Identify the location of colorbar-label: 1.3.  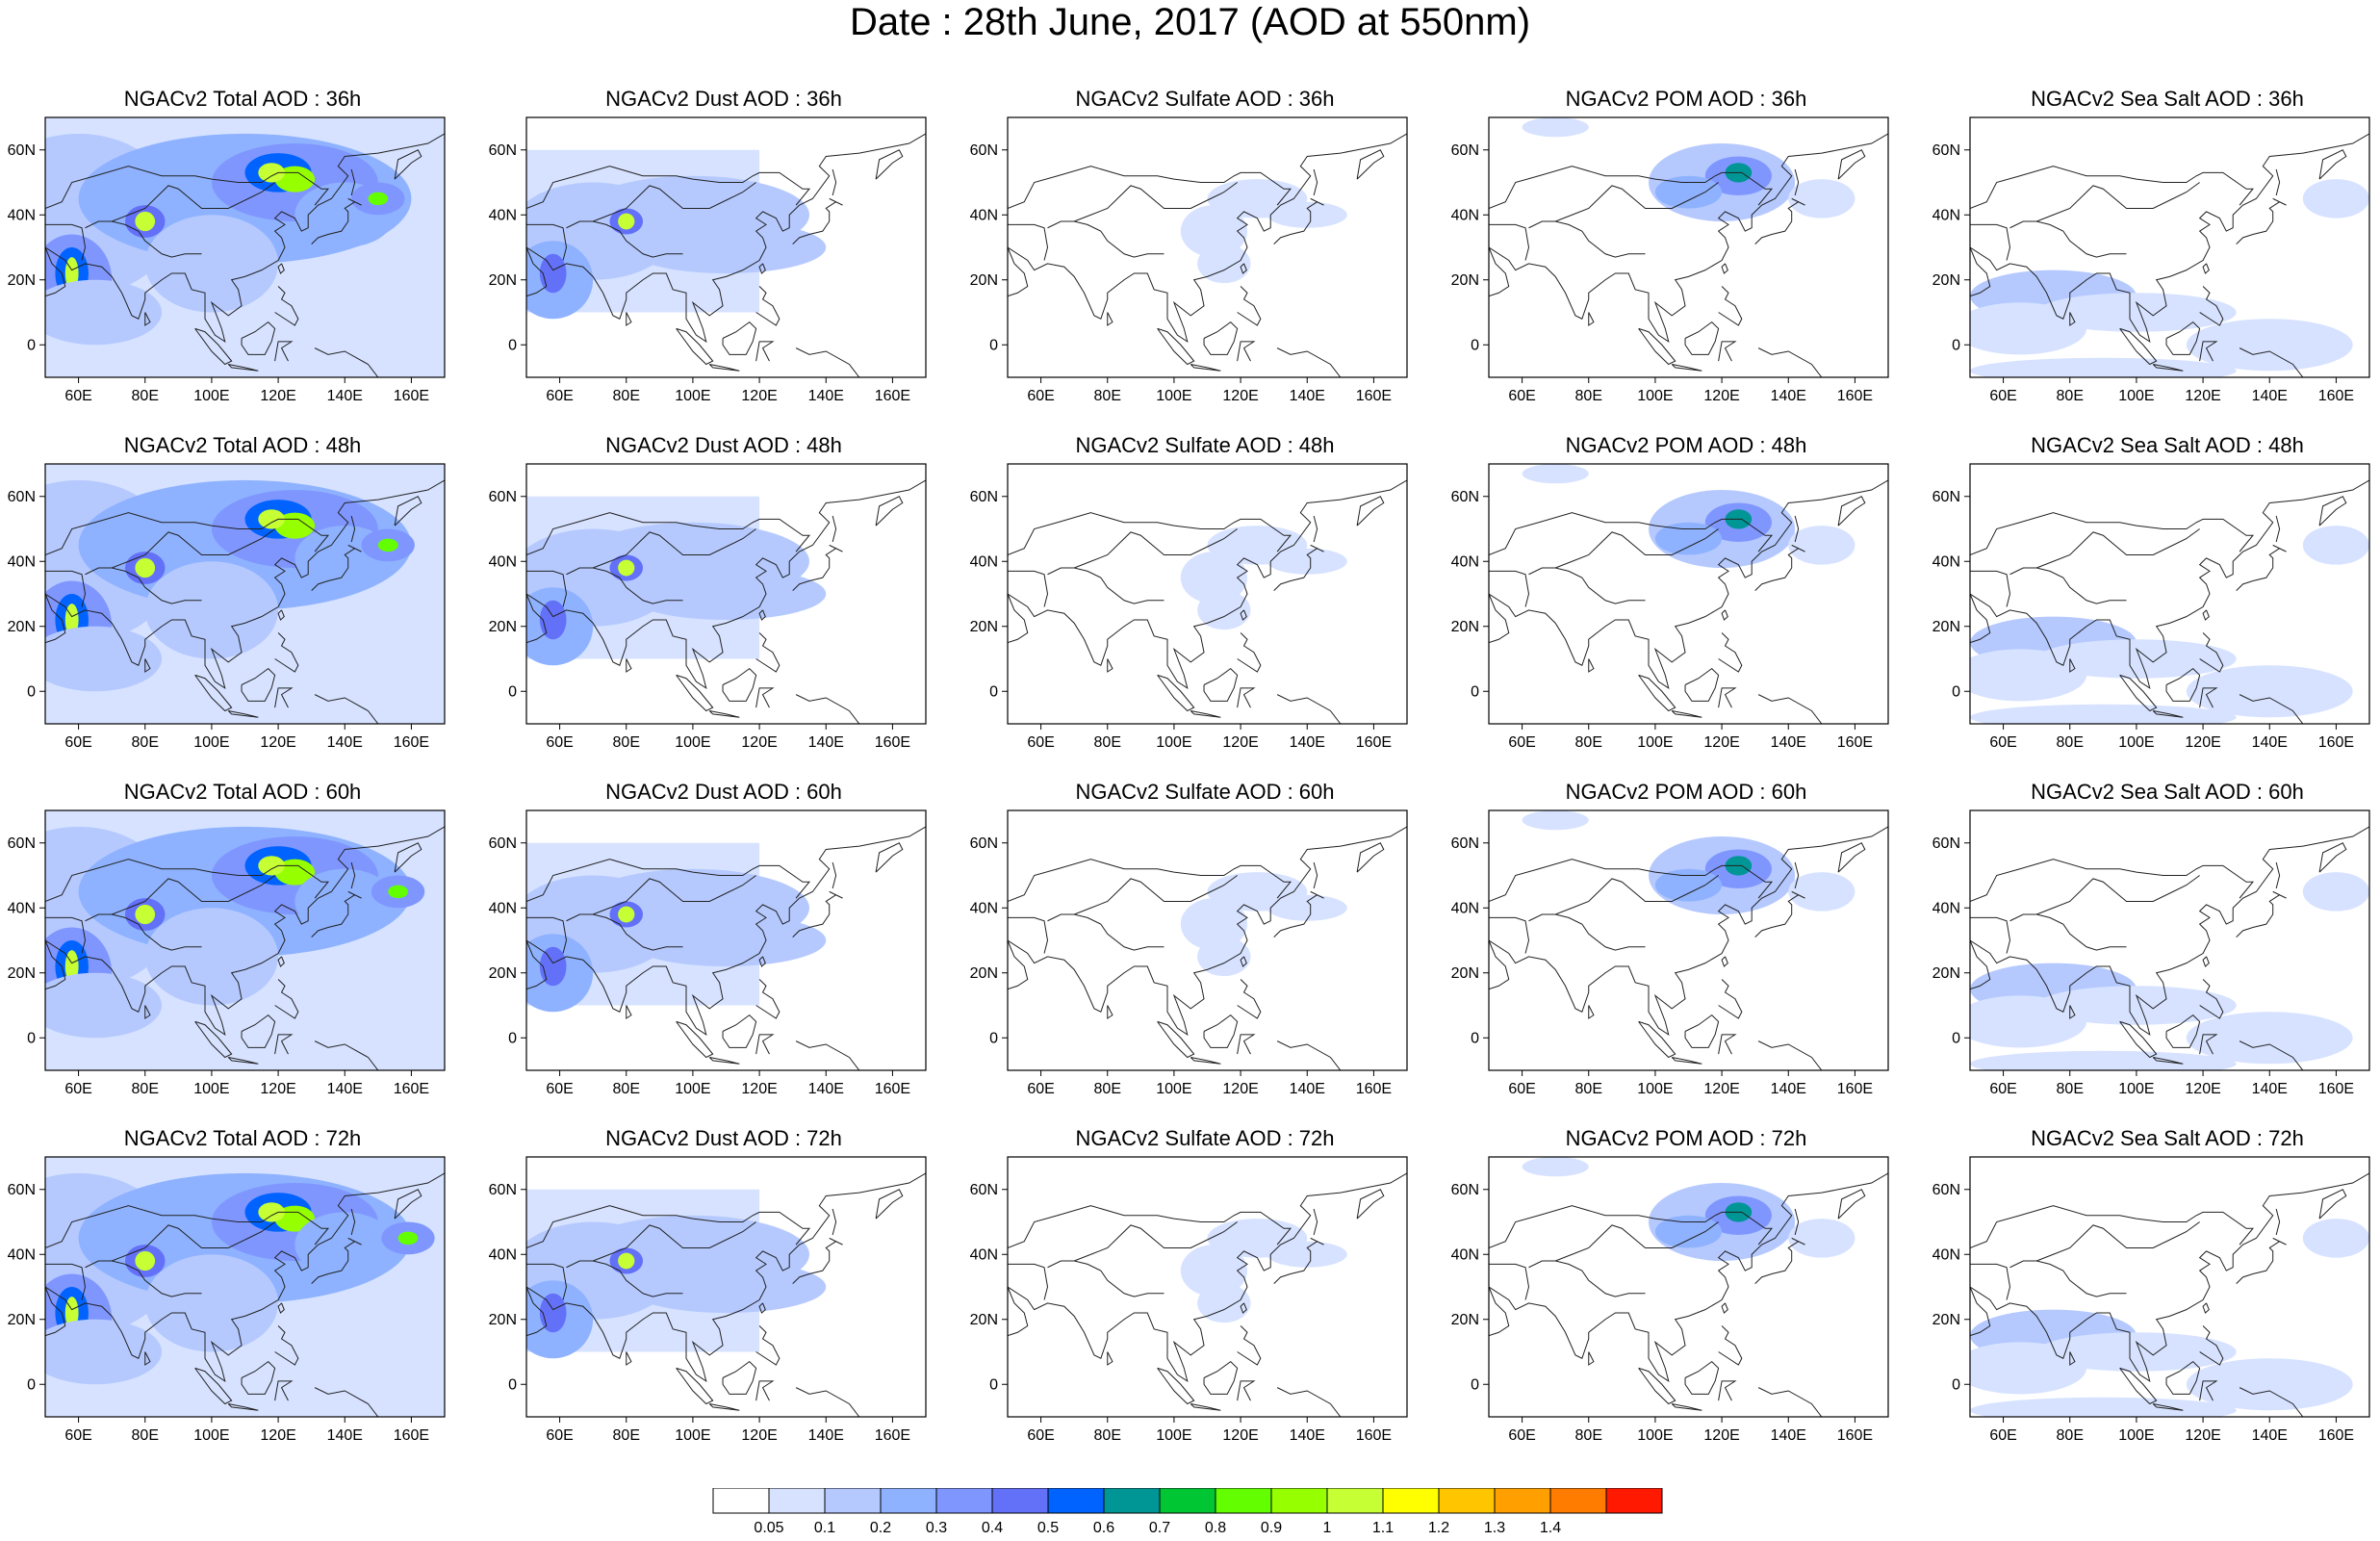
(1495, 1528).